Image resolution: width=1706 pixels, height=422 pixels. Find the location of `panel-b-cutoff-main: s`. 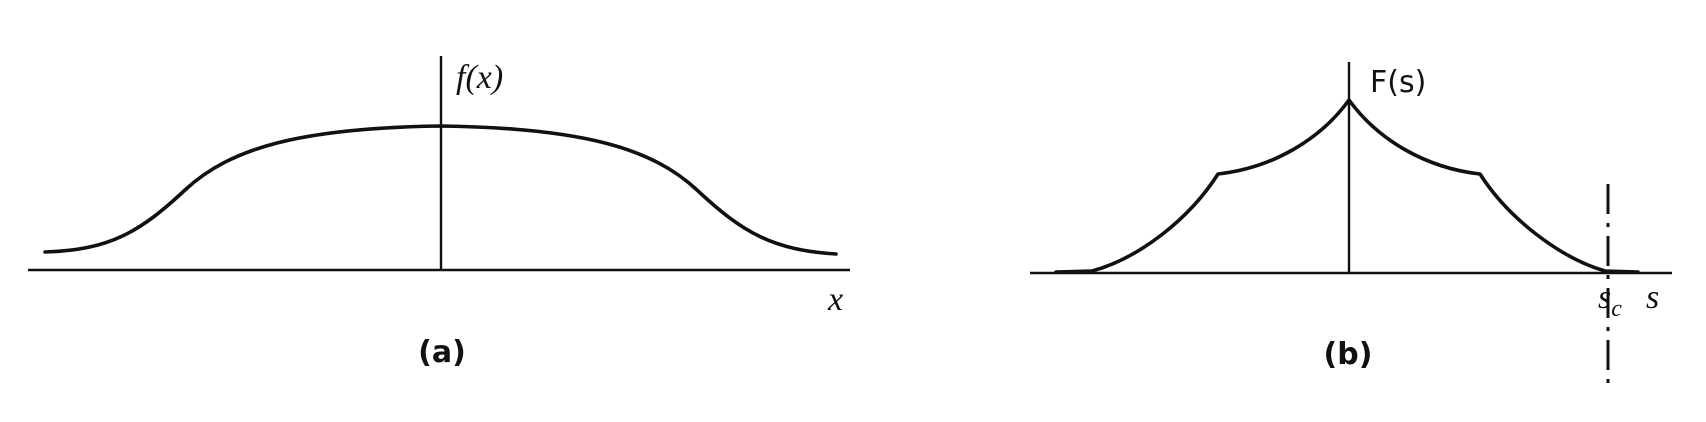

panel-b-cutoff-main: s is located at coordinates (1604, 297).